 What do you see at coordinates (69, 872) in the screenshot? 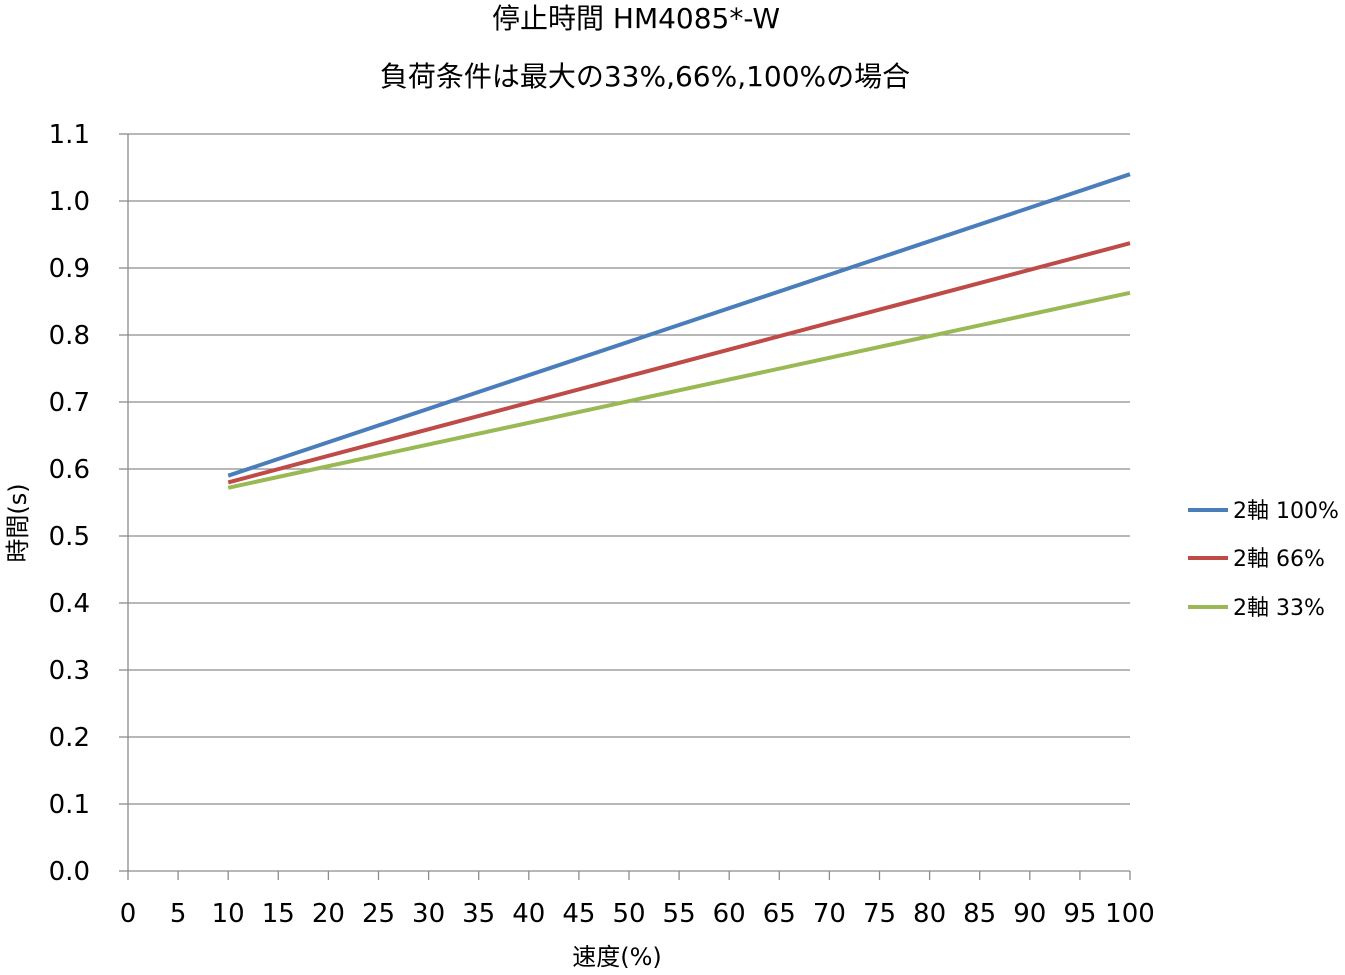
I see `y-tick-label: 0.0` at bounding box center [69, 872].